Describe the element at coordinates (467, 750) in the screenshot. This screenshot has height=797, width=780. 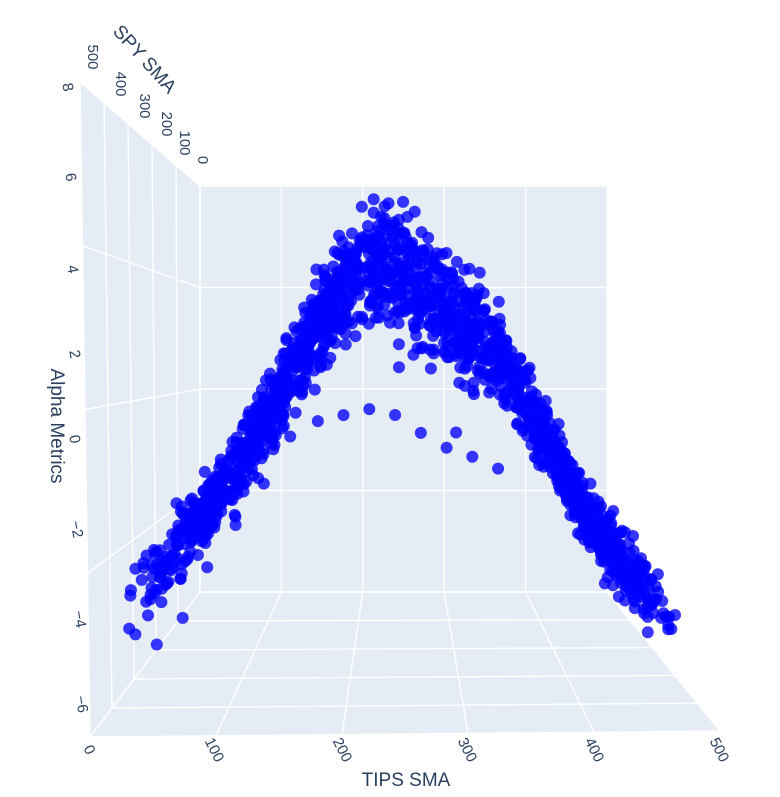
I see `x-tick-label: 300` at that location.